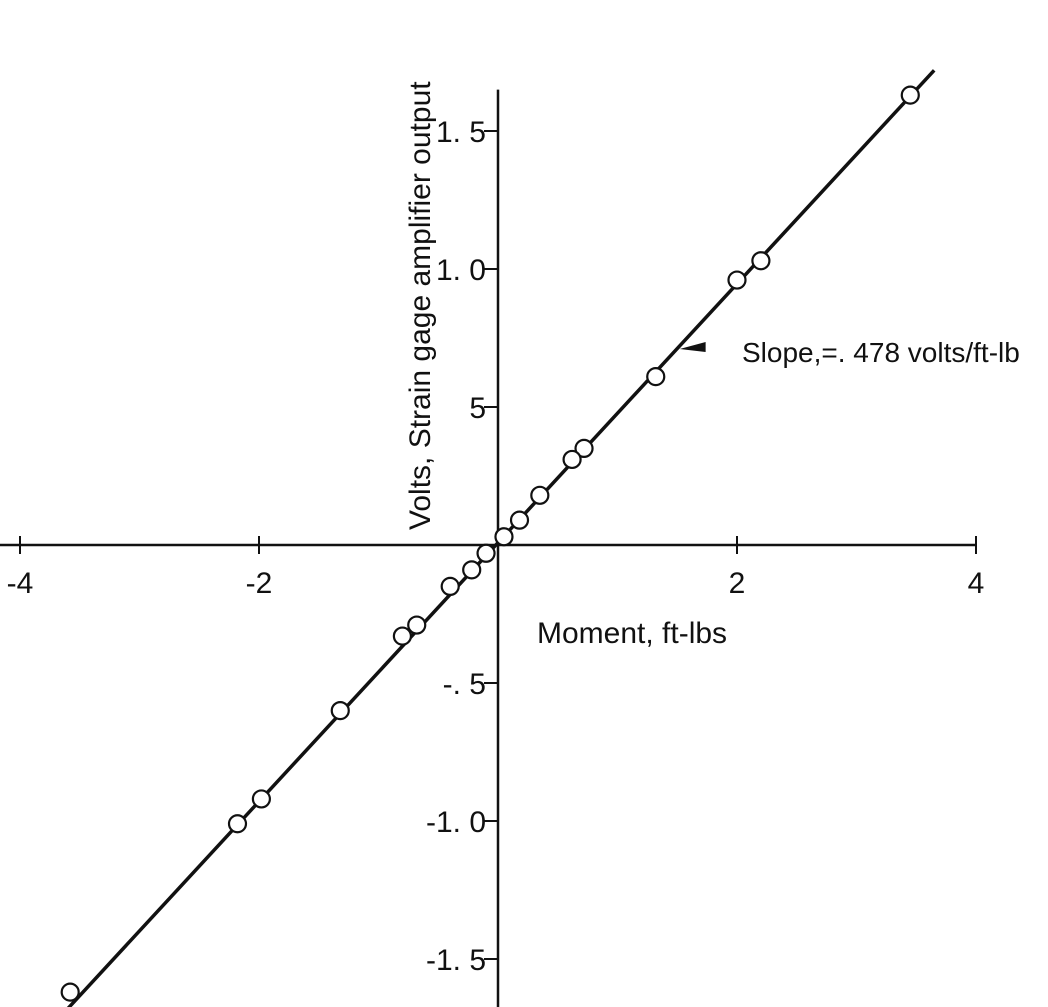 This screenshot has height=1007, width=1048. Describe the element at coordinates (456, 822) in the screenshot. I see `y-tick-label: -1. 0` at that location.